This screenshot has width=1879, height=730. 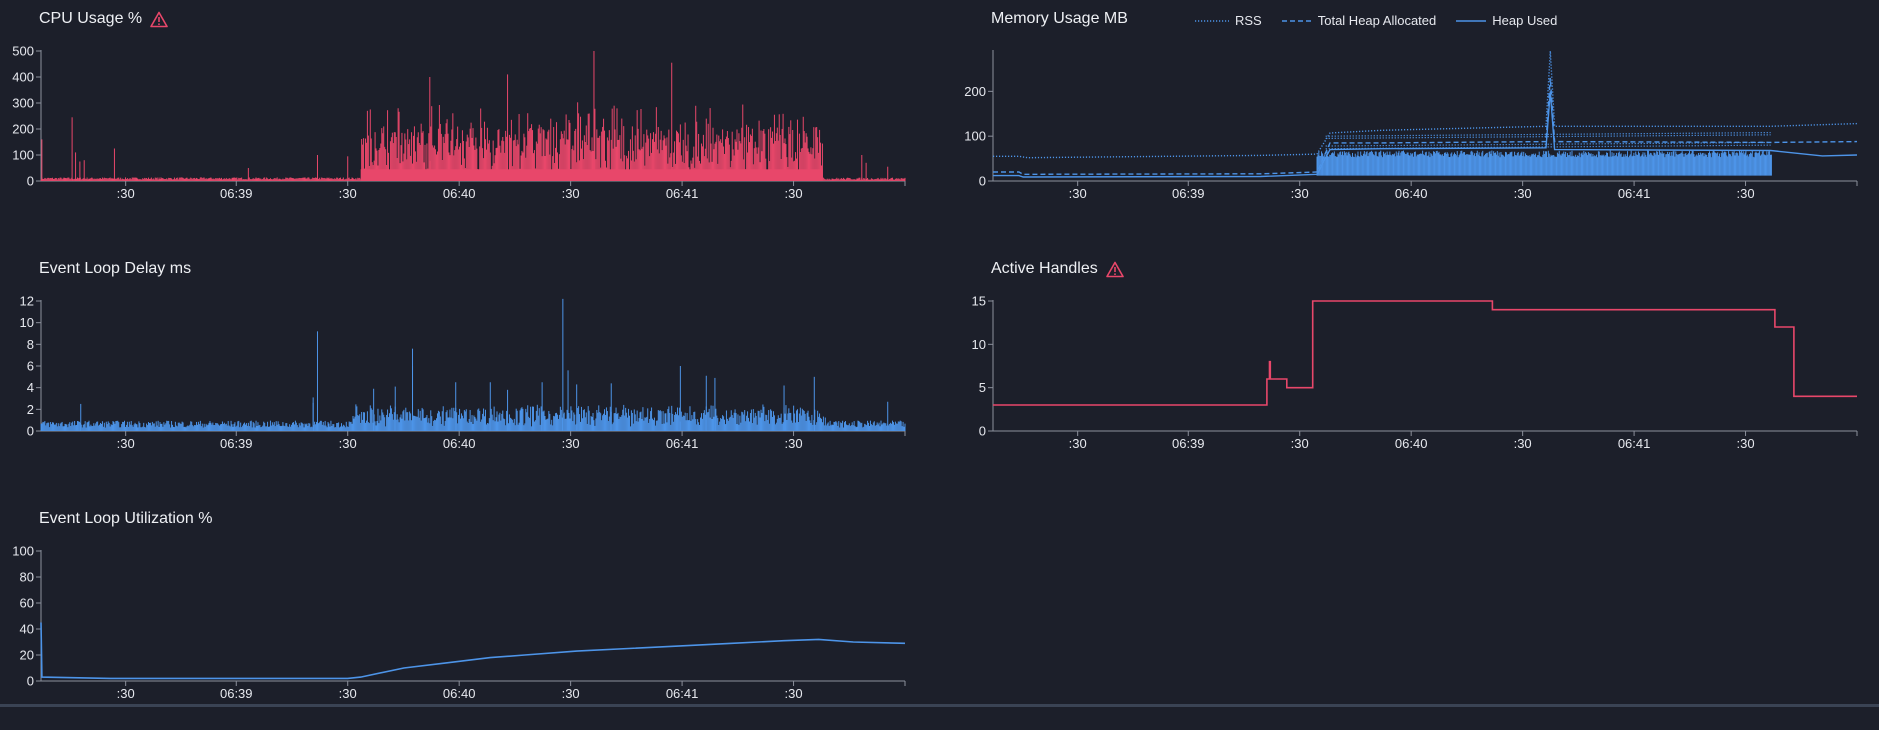 I want to click on active-handles-title: Active Handles, so click(x=1057, y=269).